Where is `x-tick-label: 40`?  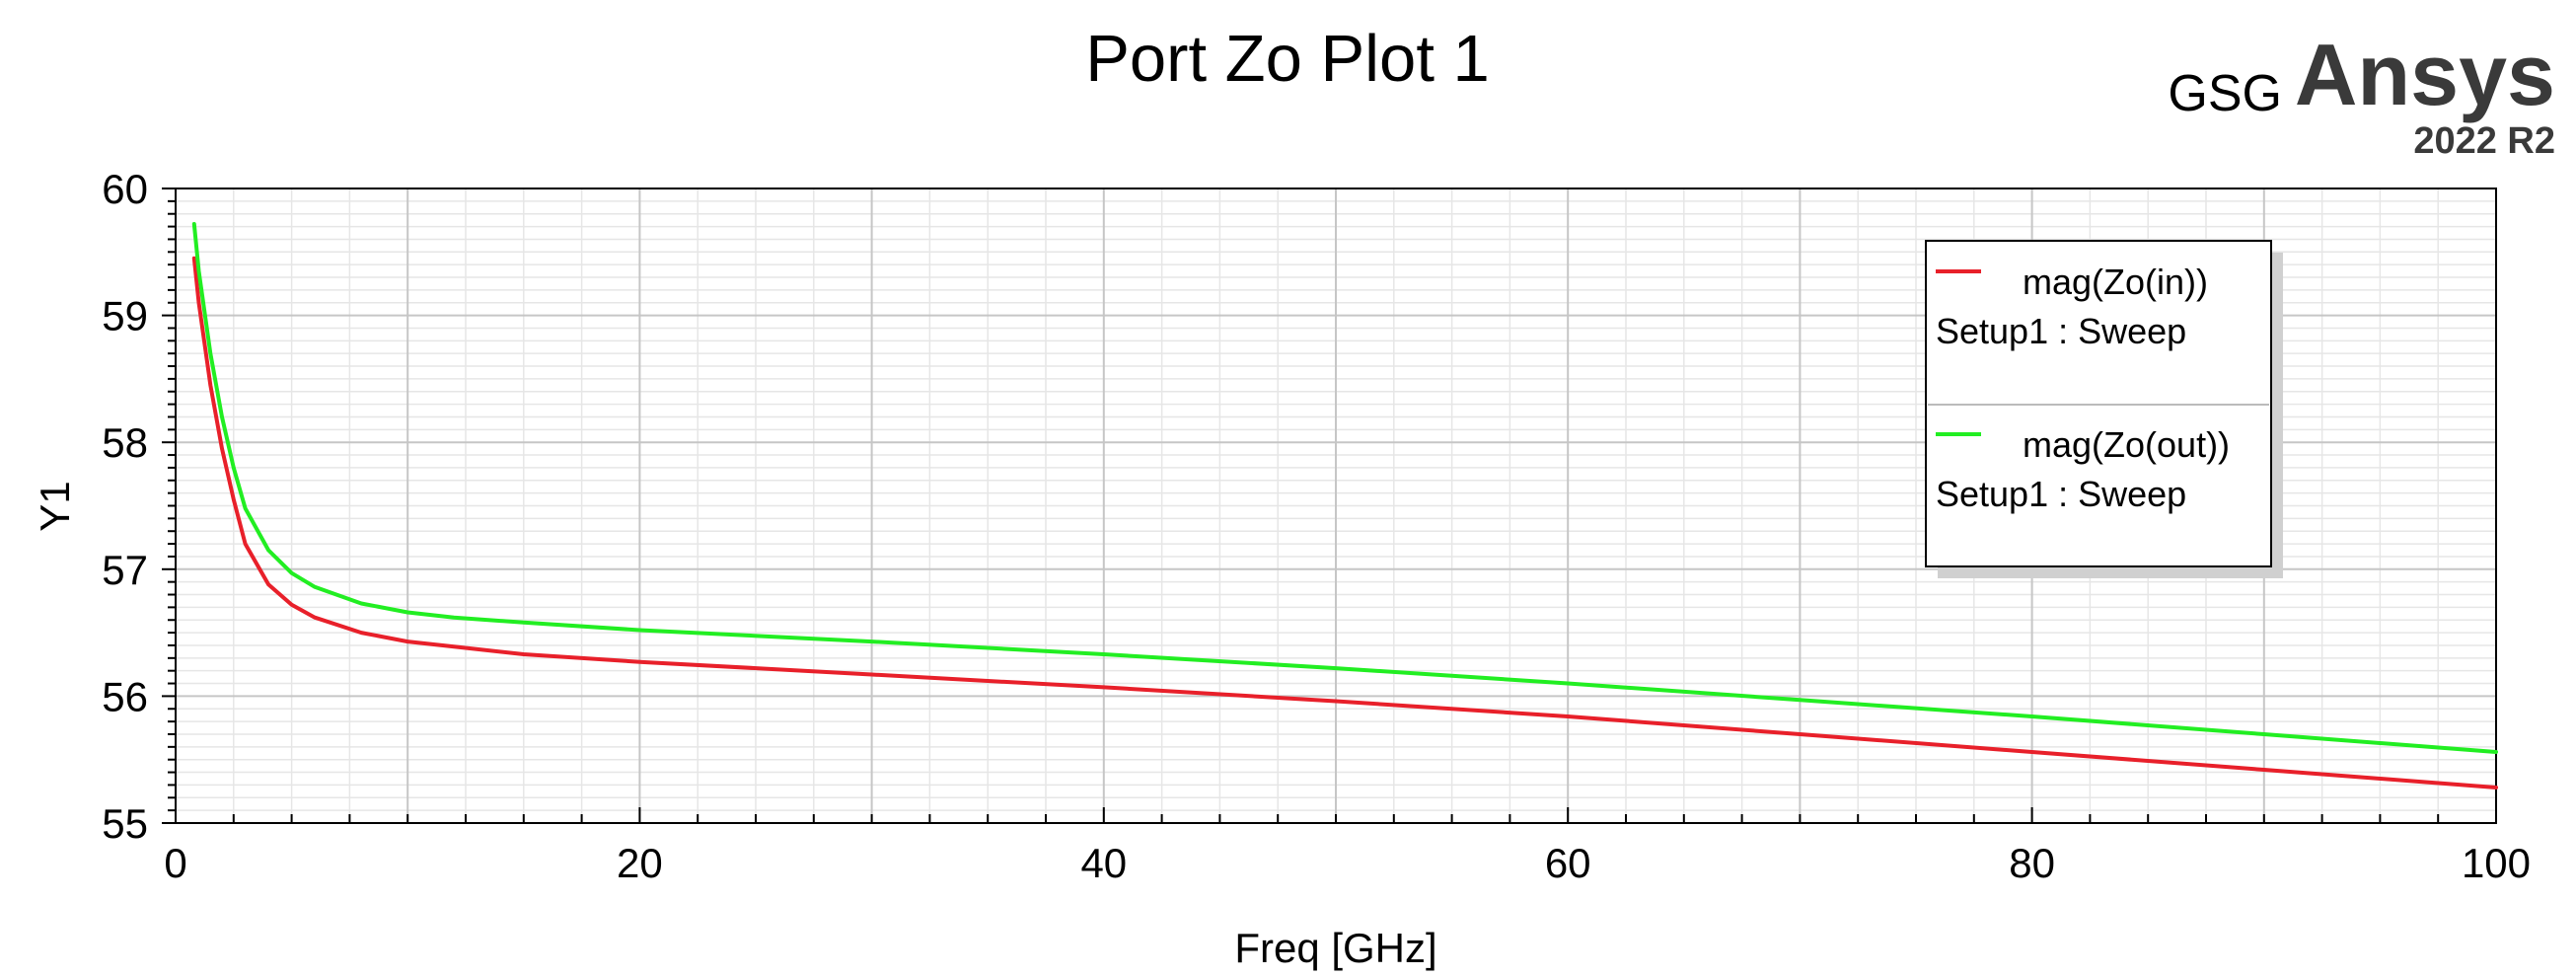
x-tick-label: 40 is located at coordinates (1103, 863).